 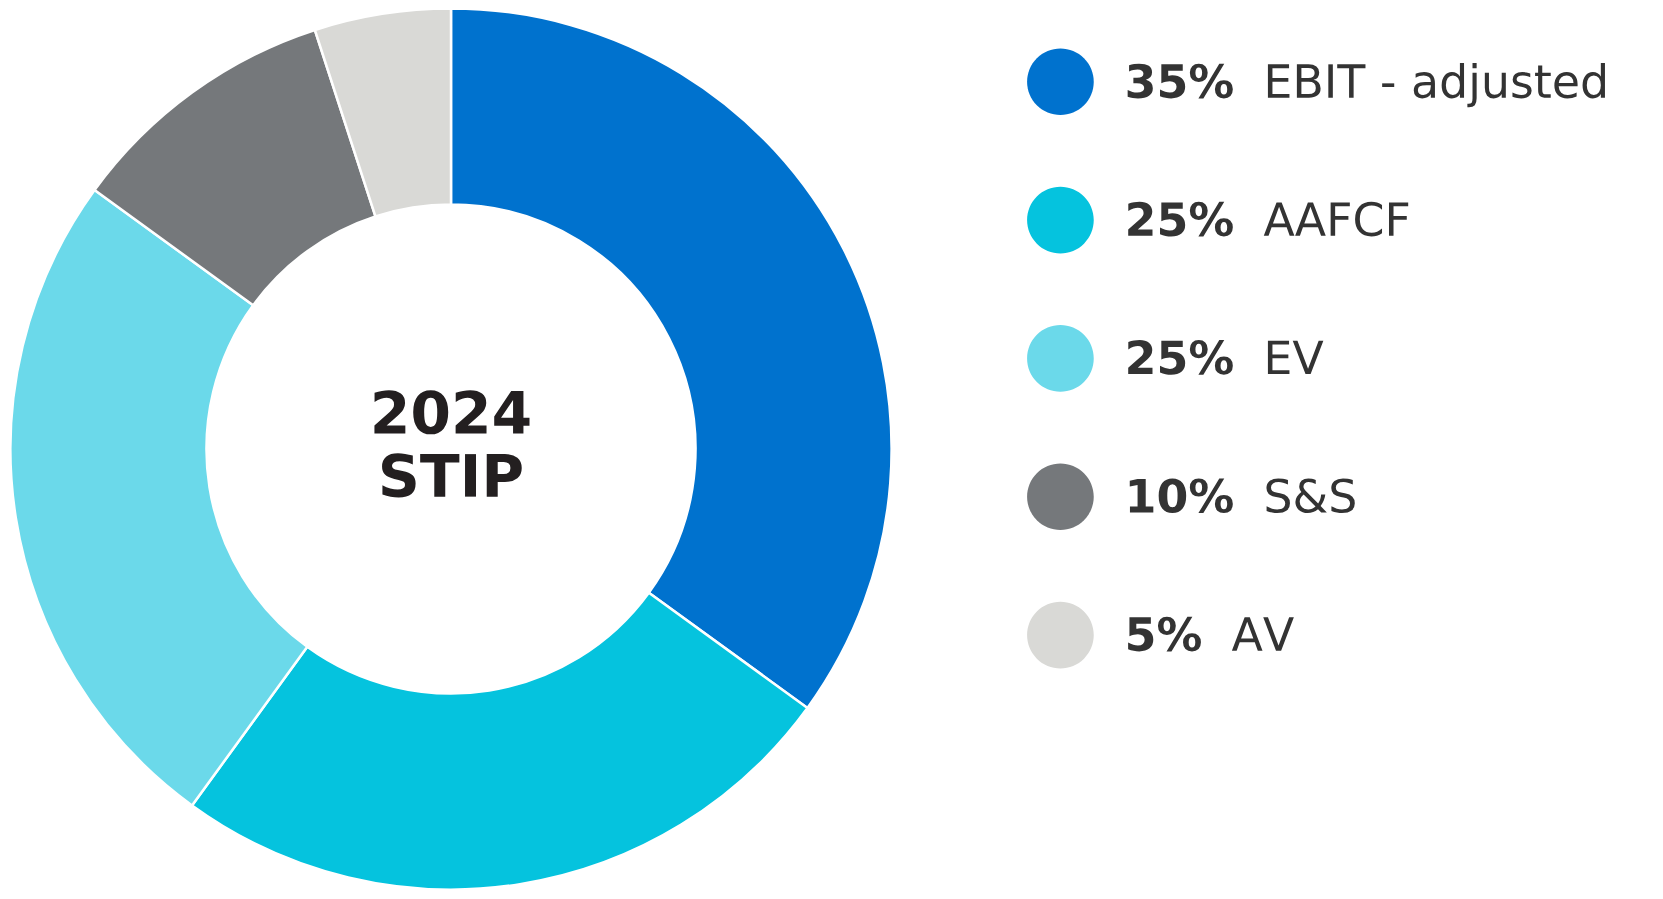 I want to click on legend-label: 25% AAFCF, so click(x=1268, y=219).